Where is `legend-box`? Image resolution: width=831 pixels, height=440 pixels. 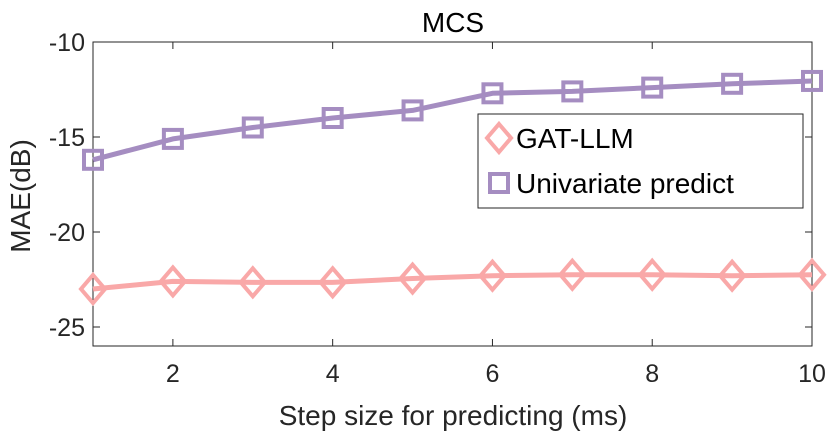
legend-box is located at coordinates (640, 161).